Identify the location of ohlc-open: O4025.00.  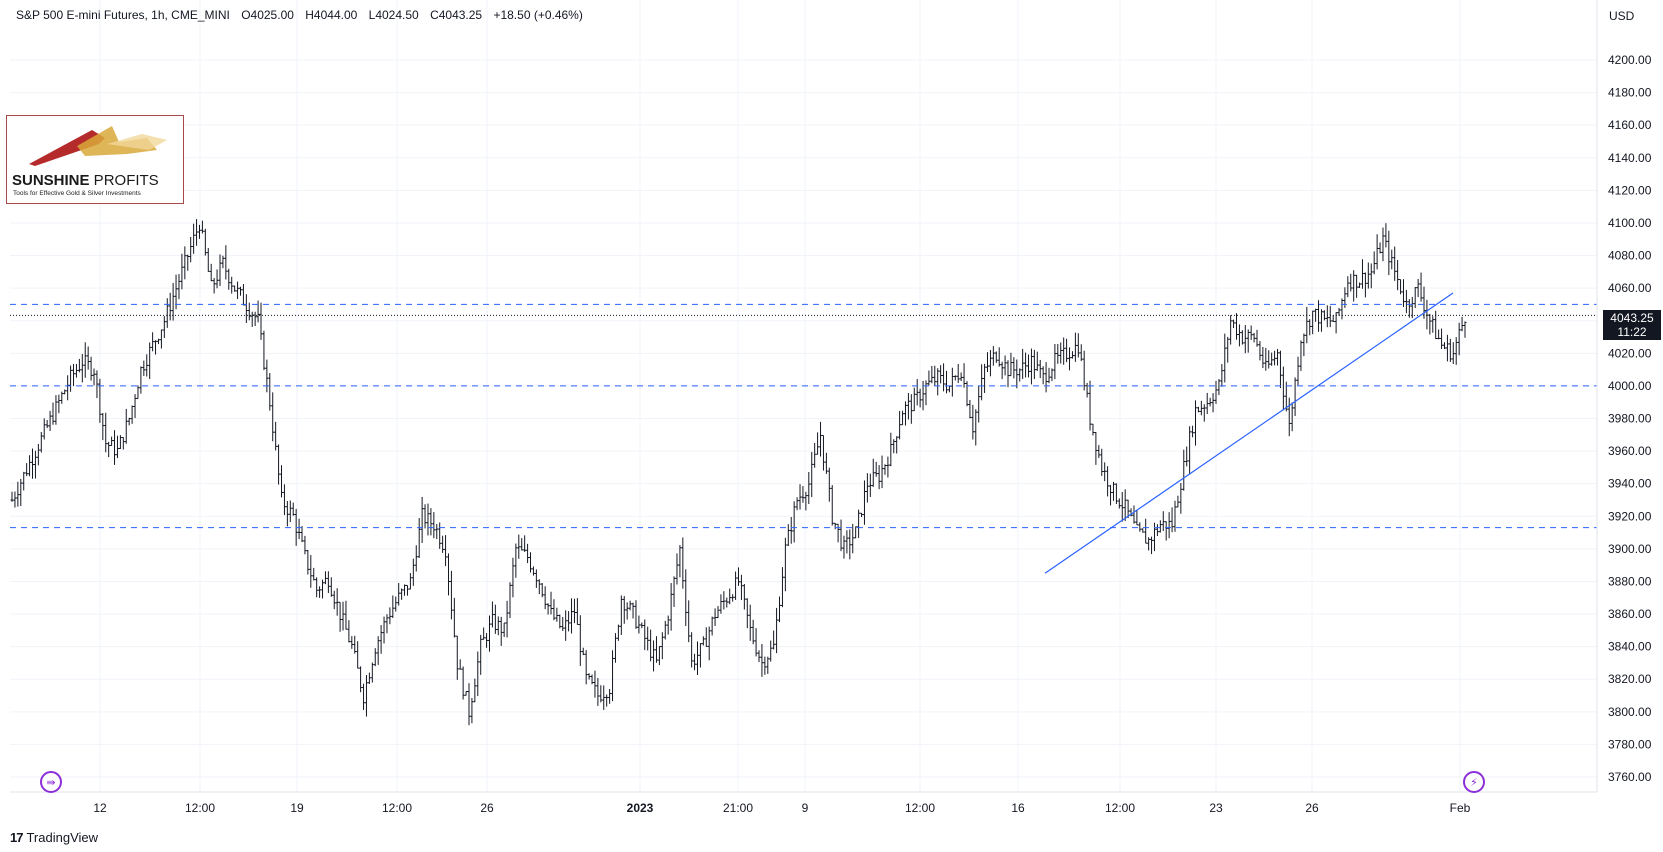
(267, 15).